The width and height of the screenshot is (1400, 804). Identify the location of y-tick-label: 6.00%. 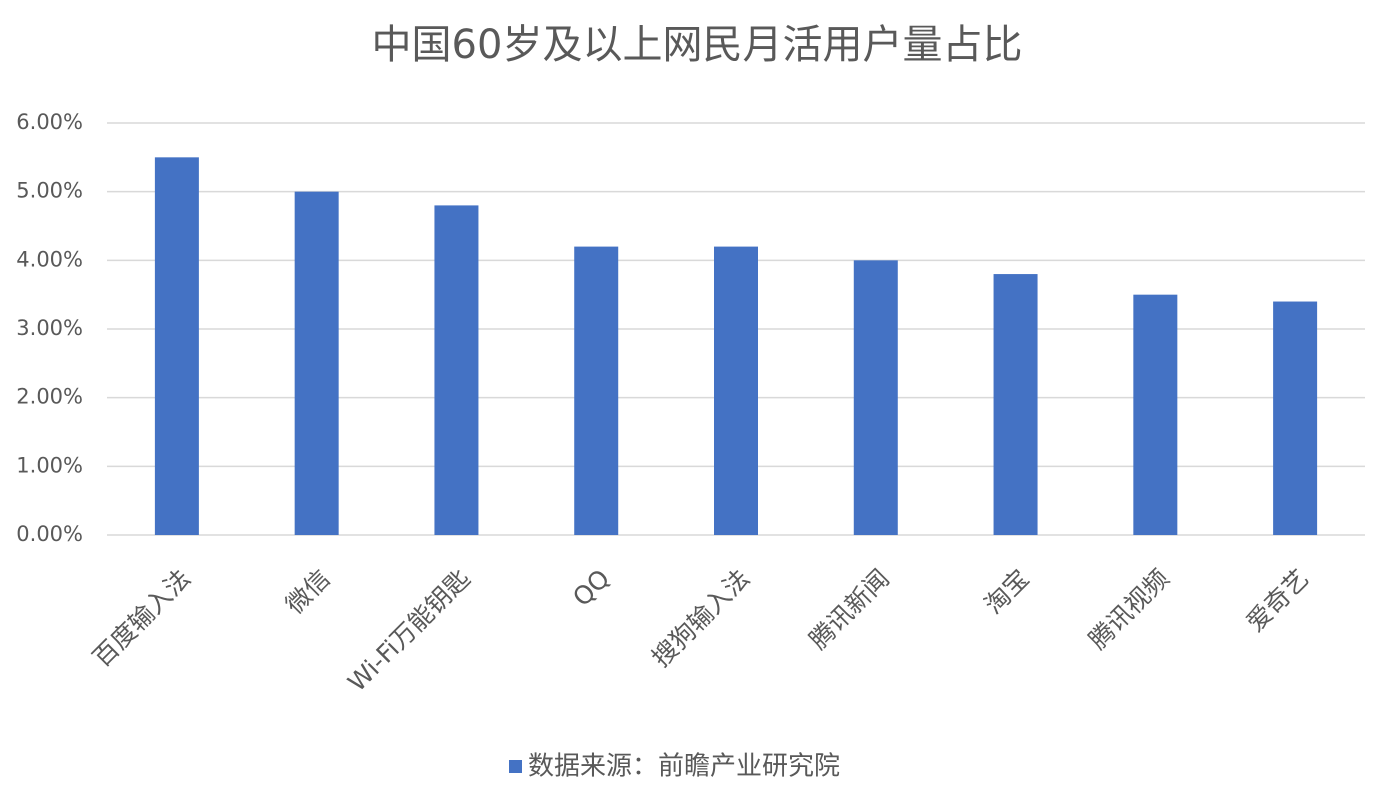
(49, 122).